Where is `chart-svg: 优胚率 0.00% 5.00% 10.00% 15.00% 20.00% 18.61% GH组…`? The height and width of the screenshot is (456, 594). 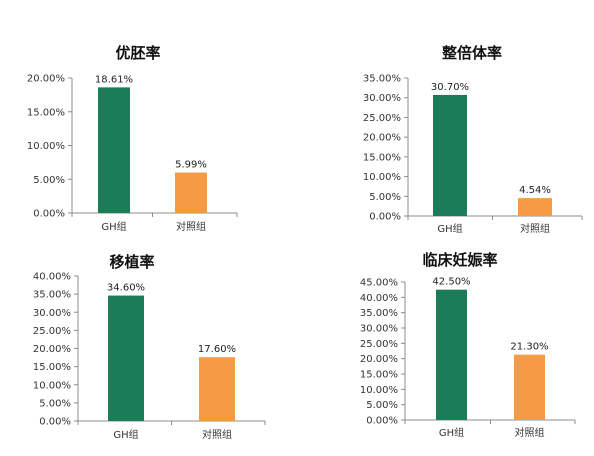 chart-svg: 优胚率 0.00% 5.00% 10.00% 15.00% 20.00% 18.61% GH组… is located at coordinates (132, 138).